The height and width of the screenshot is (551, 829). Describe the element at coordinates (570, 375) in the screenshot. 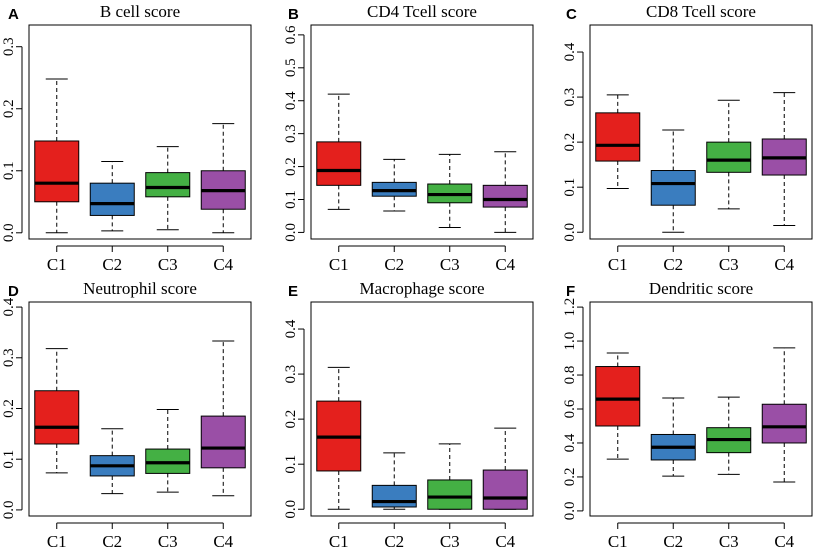

I see `y-tick-label: 0.8` at that location.